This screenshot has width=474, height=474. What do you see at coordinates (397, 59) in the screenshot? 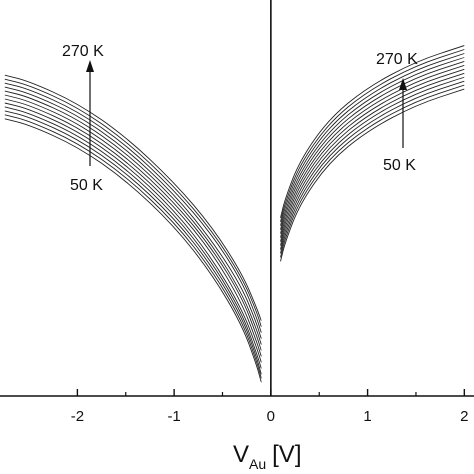
I see `annotation-right-top: 270 K` at bounding box center [397, 59].